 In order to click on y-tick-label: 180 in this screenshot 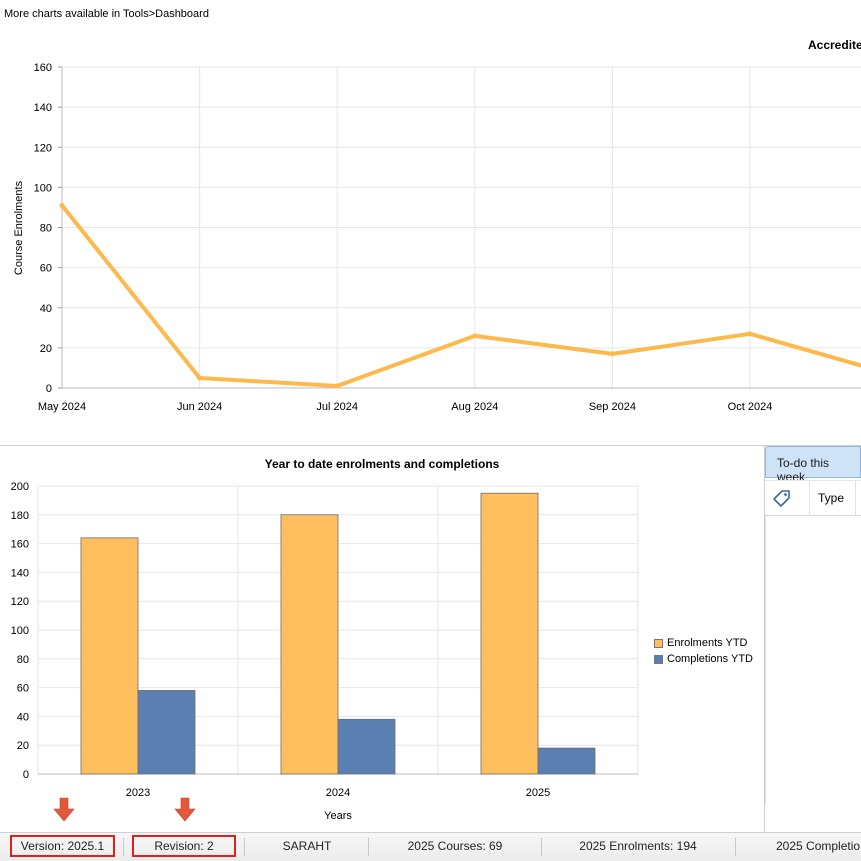, I will do `click(20, 516)`.